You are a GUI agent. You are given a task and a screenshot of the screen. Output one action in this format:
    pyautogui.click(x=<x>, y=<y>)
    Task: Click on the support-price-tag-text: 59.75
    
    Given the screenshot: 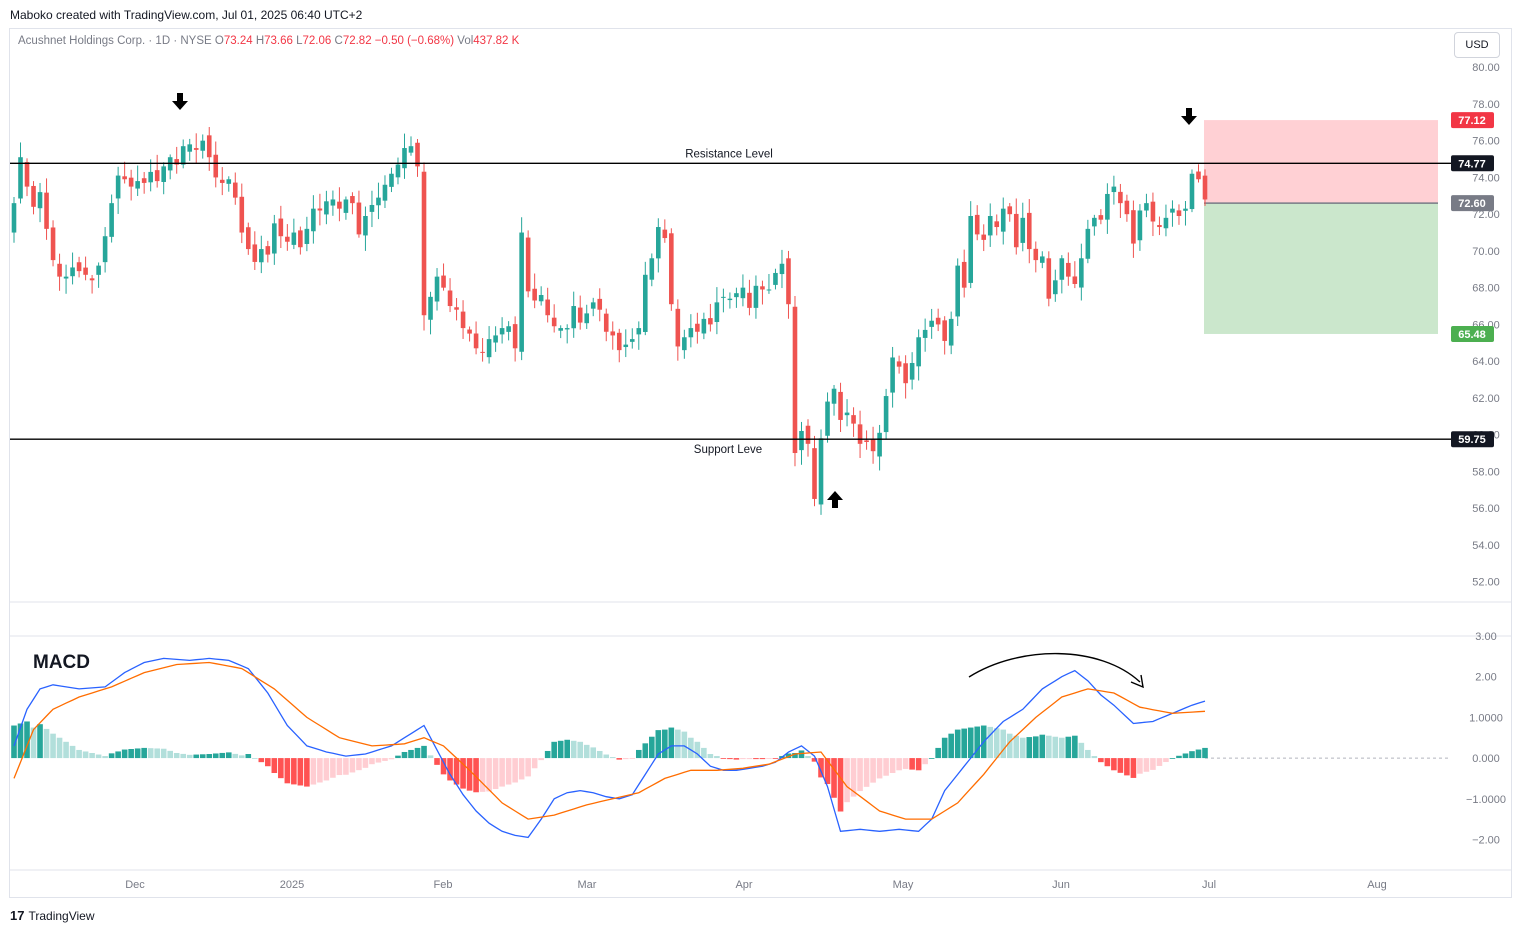 What is the action you would take?
    pyautogui.click(x=1472, y=440)
    